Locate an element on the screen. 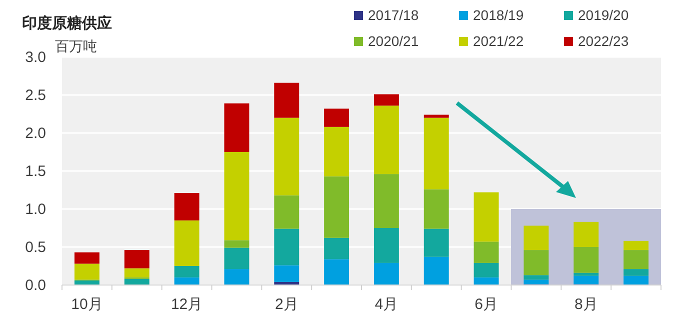  y-tick-label: 0.0 is located at coordinates (35, 285).